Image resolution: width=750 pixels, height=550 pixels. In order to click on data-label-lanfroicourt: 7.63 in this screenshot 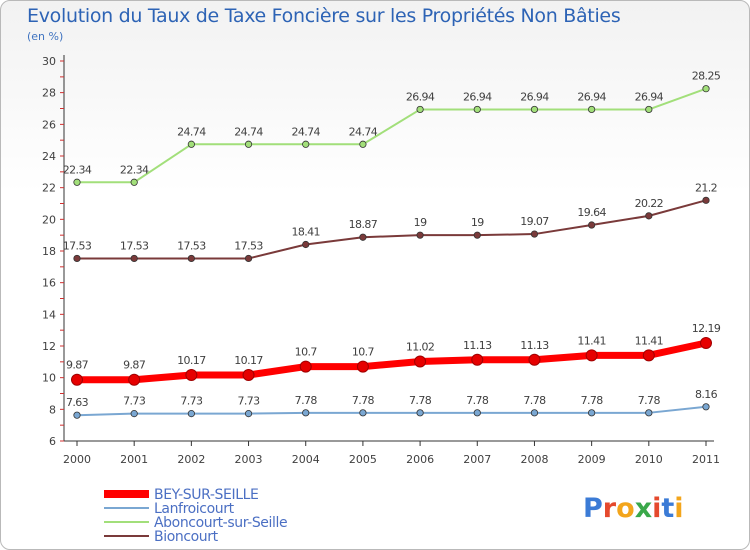, I will do `click(77, 402)`.